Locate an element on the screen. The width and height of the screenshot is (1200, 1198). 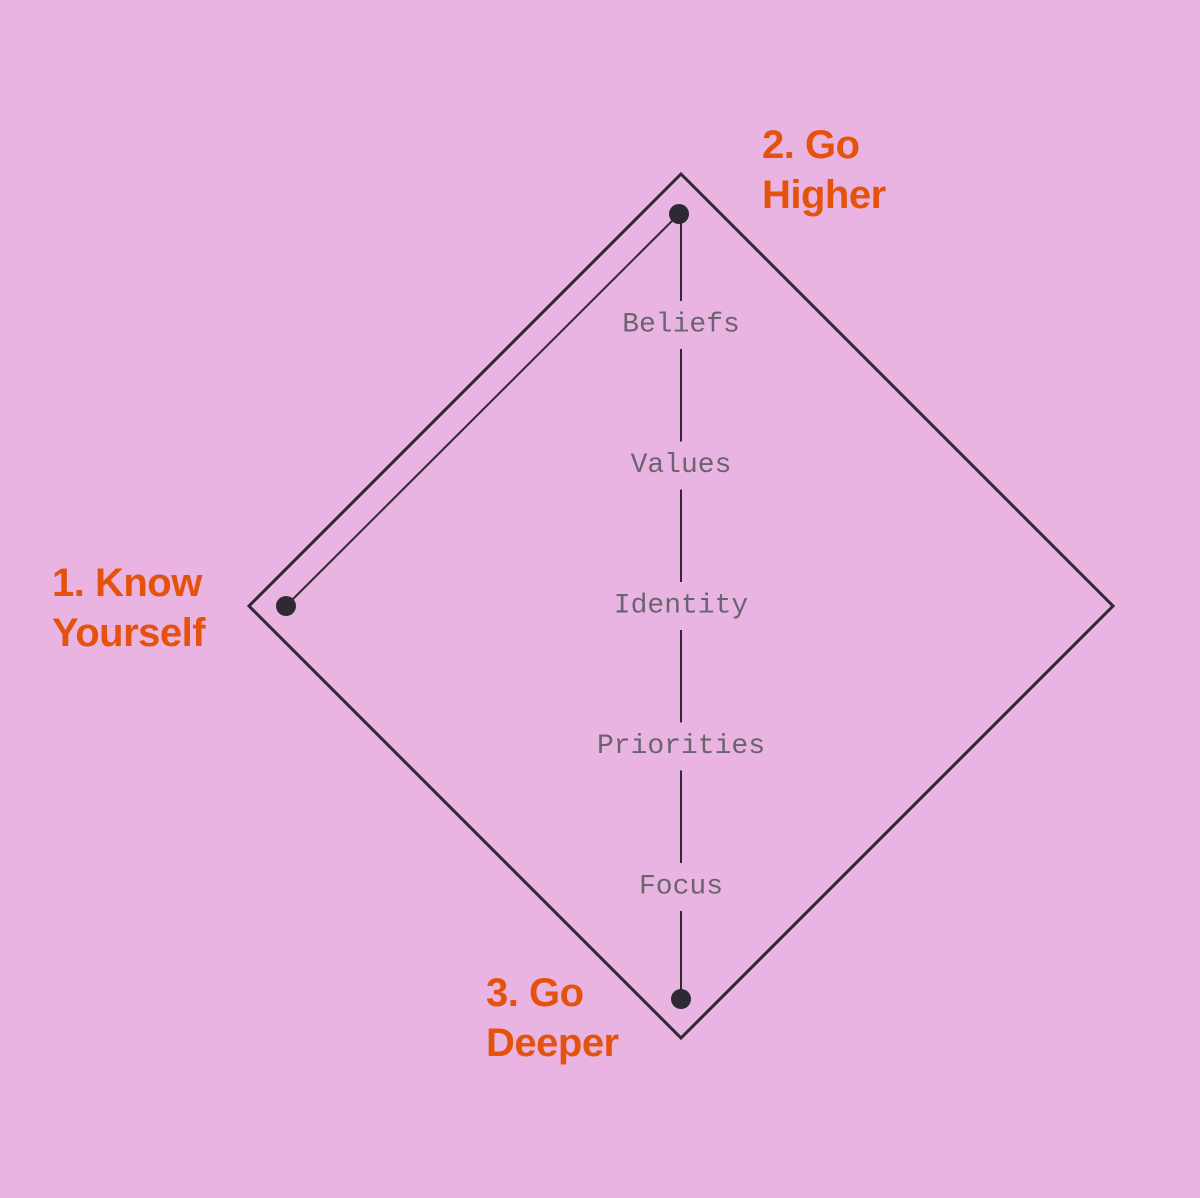
step-label-go-deeper: 3. Go Deeper is located at coordinates (552, 1018).